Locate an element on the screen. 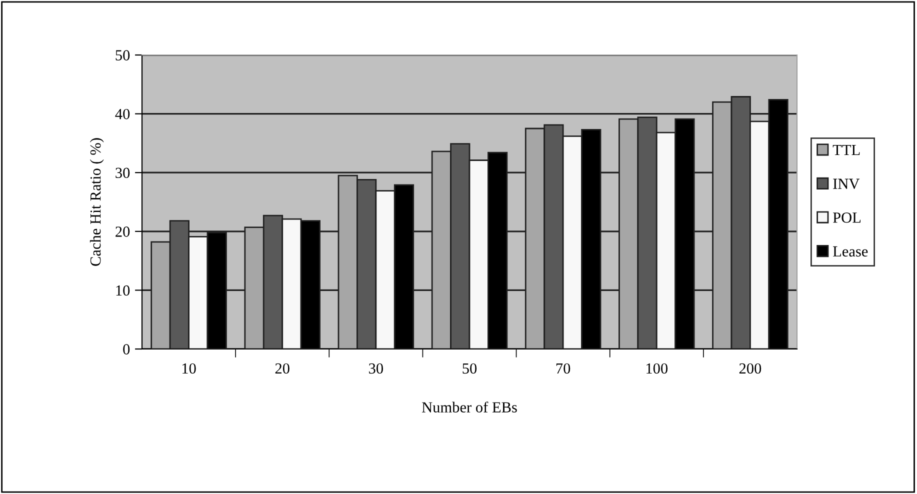 The width and height of the screenshot is (917, 494). y-tick-label: 0 is located at coordinates (126, 349).